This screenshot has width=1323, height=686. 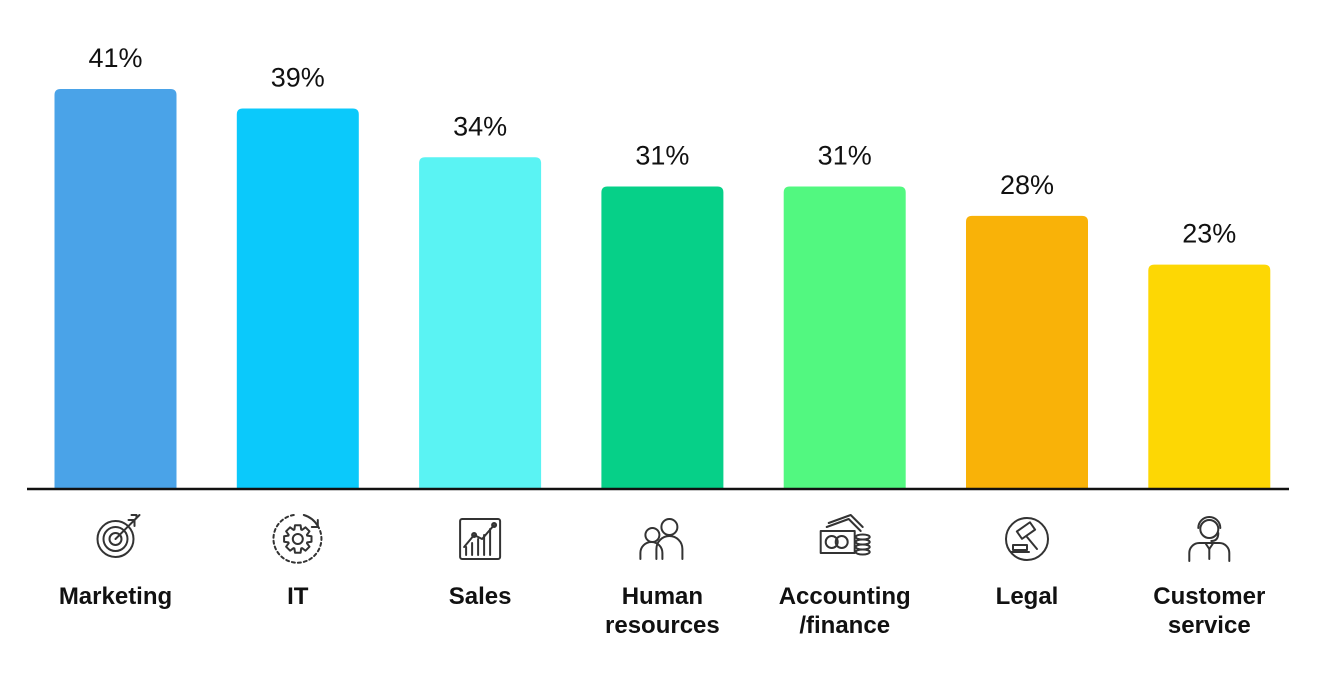 What do you see at coordinates (480, 323) in the screenshot?
I see `bar-sales` at bounding box center [480, 323].